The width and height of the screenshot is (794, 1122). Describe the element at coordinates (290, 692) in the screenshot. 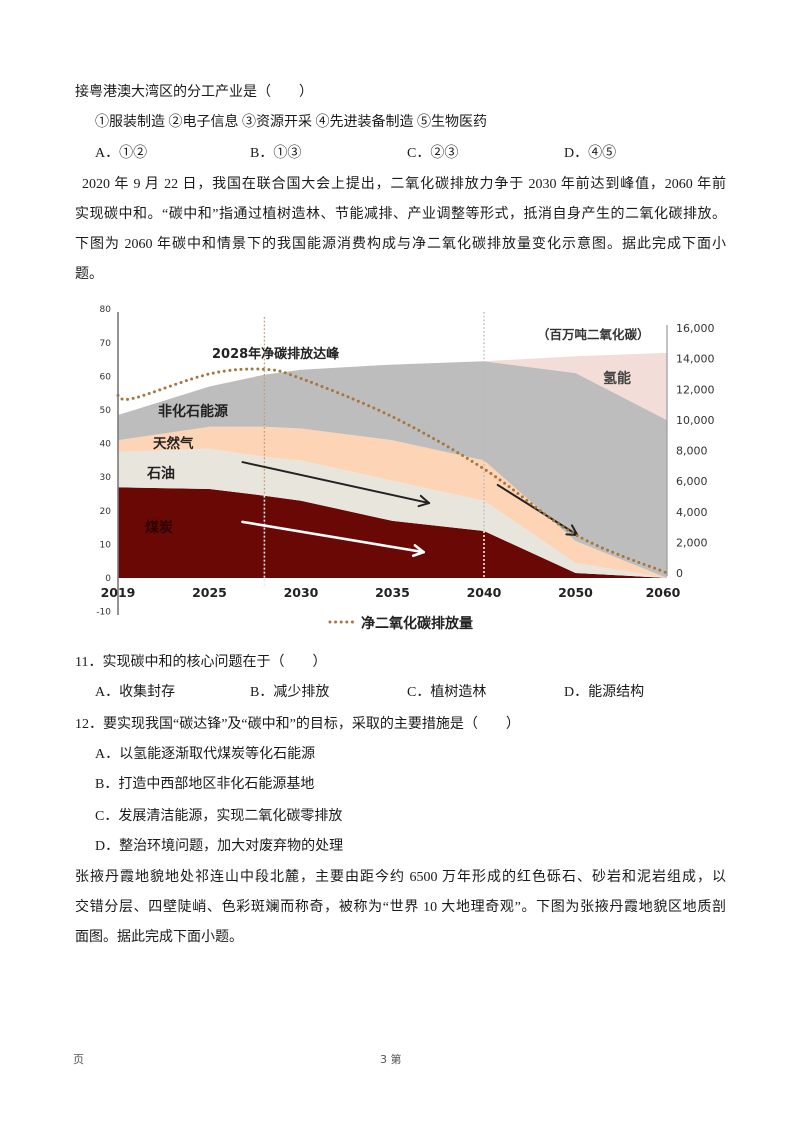

I see `q11-option-b: B．减少排放` at that location.